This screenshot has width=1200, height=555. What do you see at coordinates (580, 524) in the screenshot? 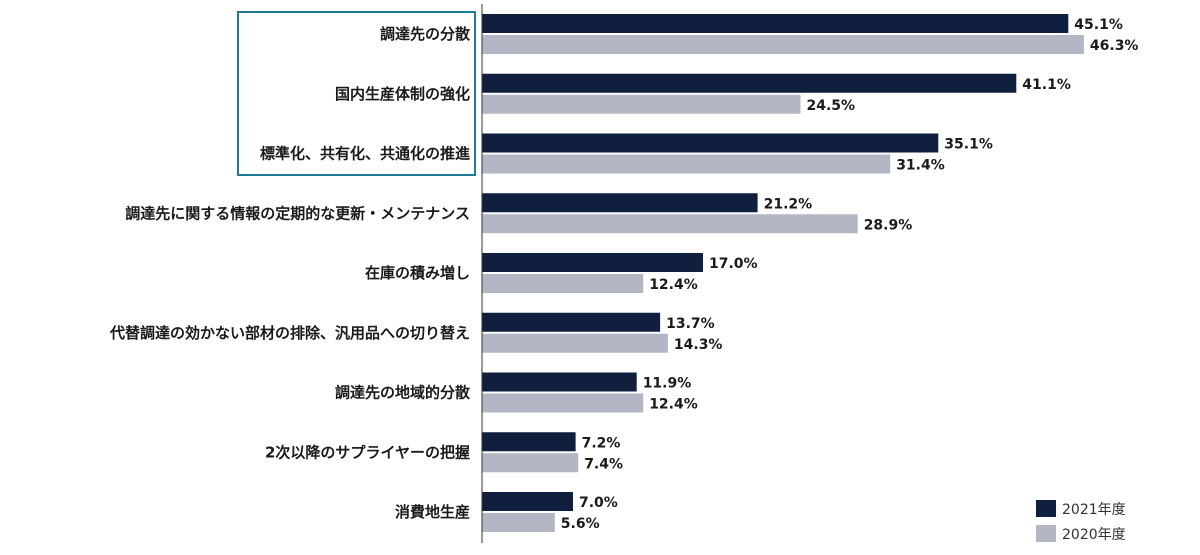
I see `data-label: 5.6%` at bounding box center [580, 524].